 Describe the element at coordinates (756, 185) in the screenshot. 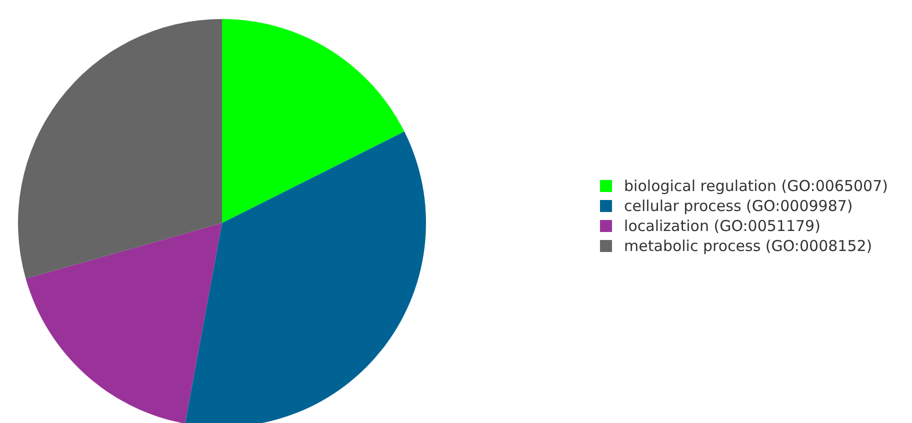

I see `legend-label: biological regulation (GO:0065007)` at that location.